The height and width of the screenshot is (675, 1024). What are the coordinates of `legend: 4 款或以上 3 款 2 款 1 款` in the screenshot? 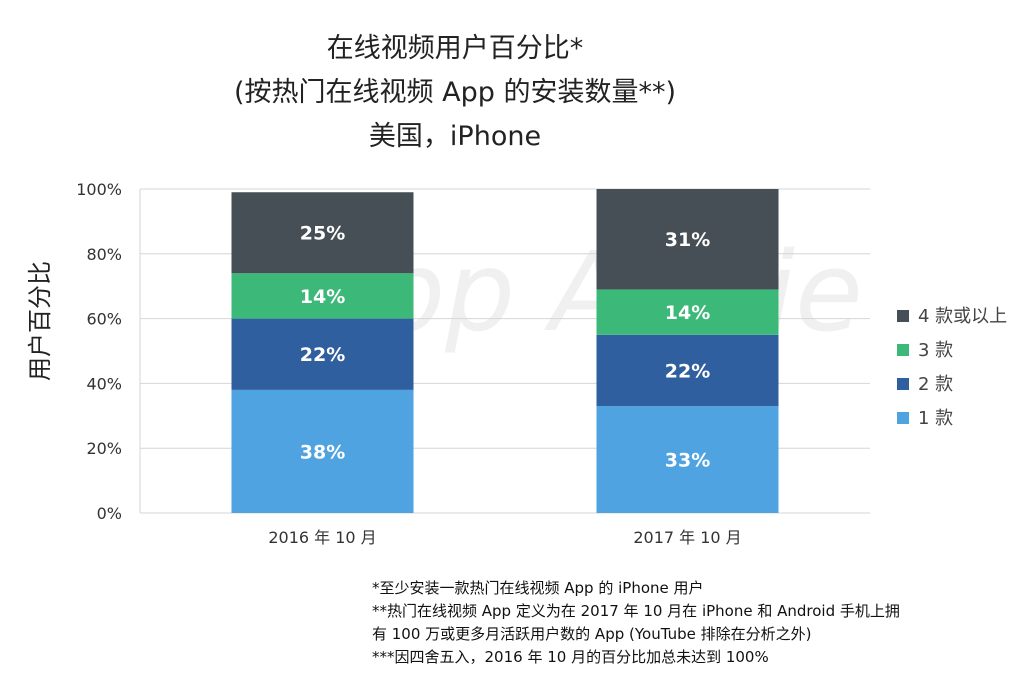 It's located at (952, 367).